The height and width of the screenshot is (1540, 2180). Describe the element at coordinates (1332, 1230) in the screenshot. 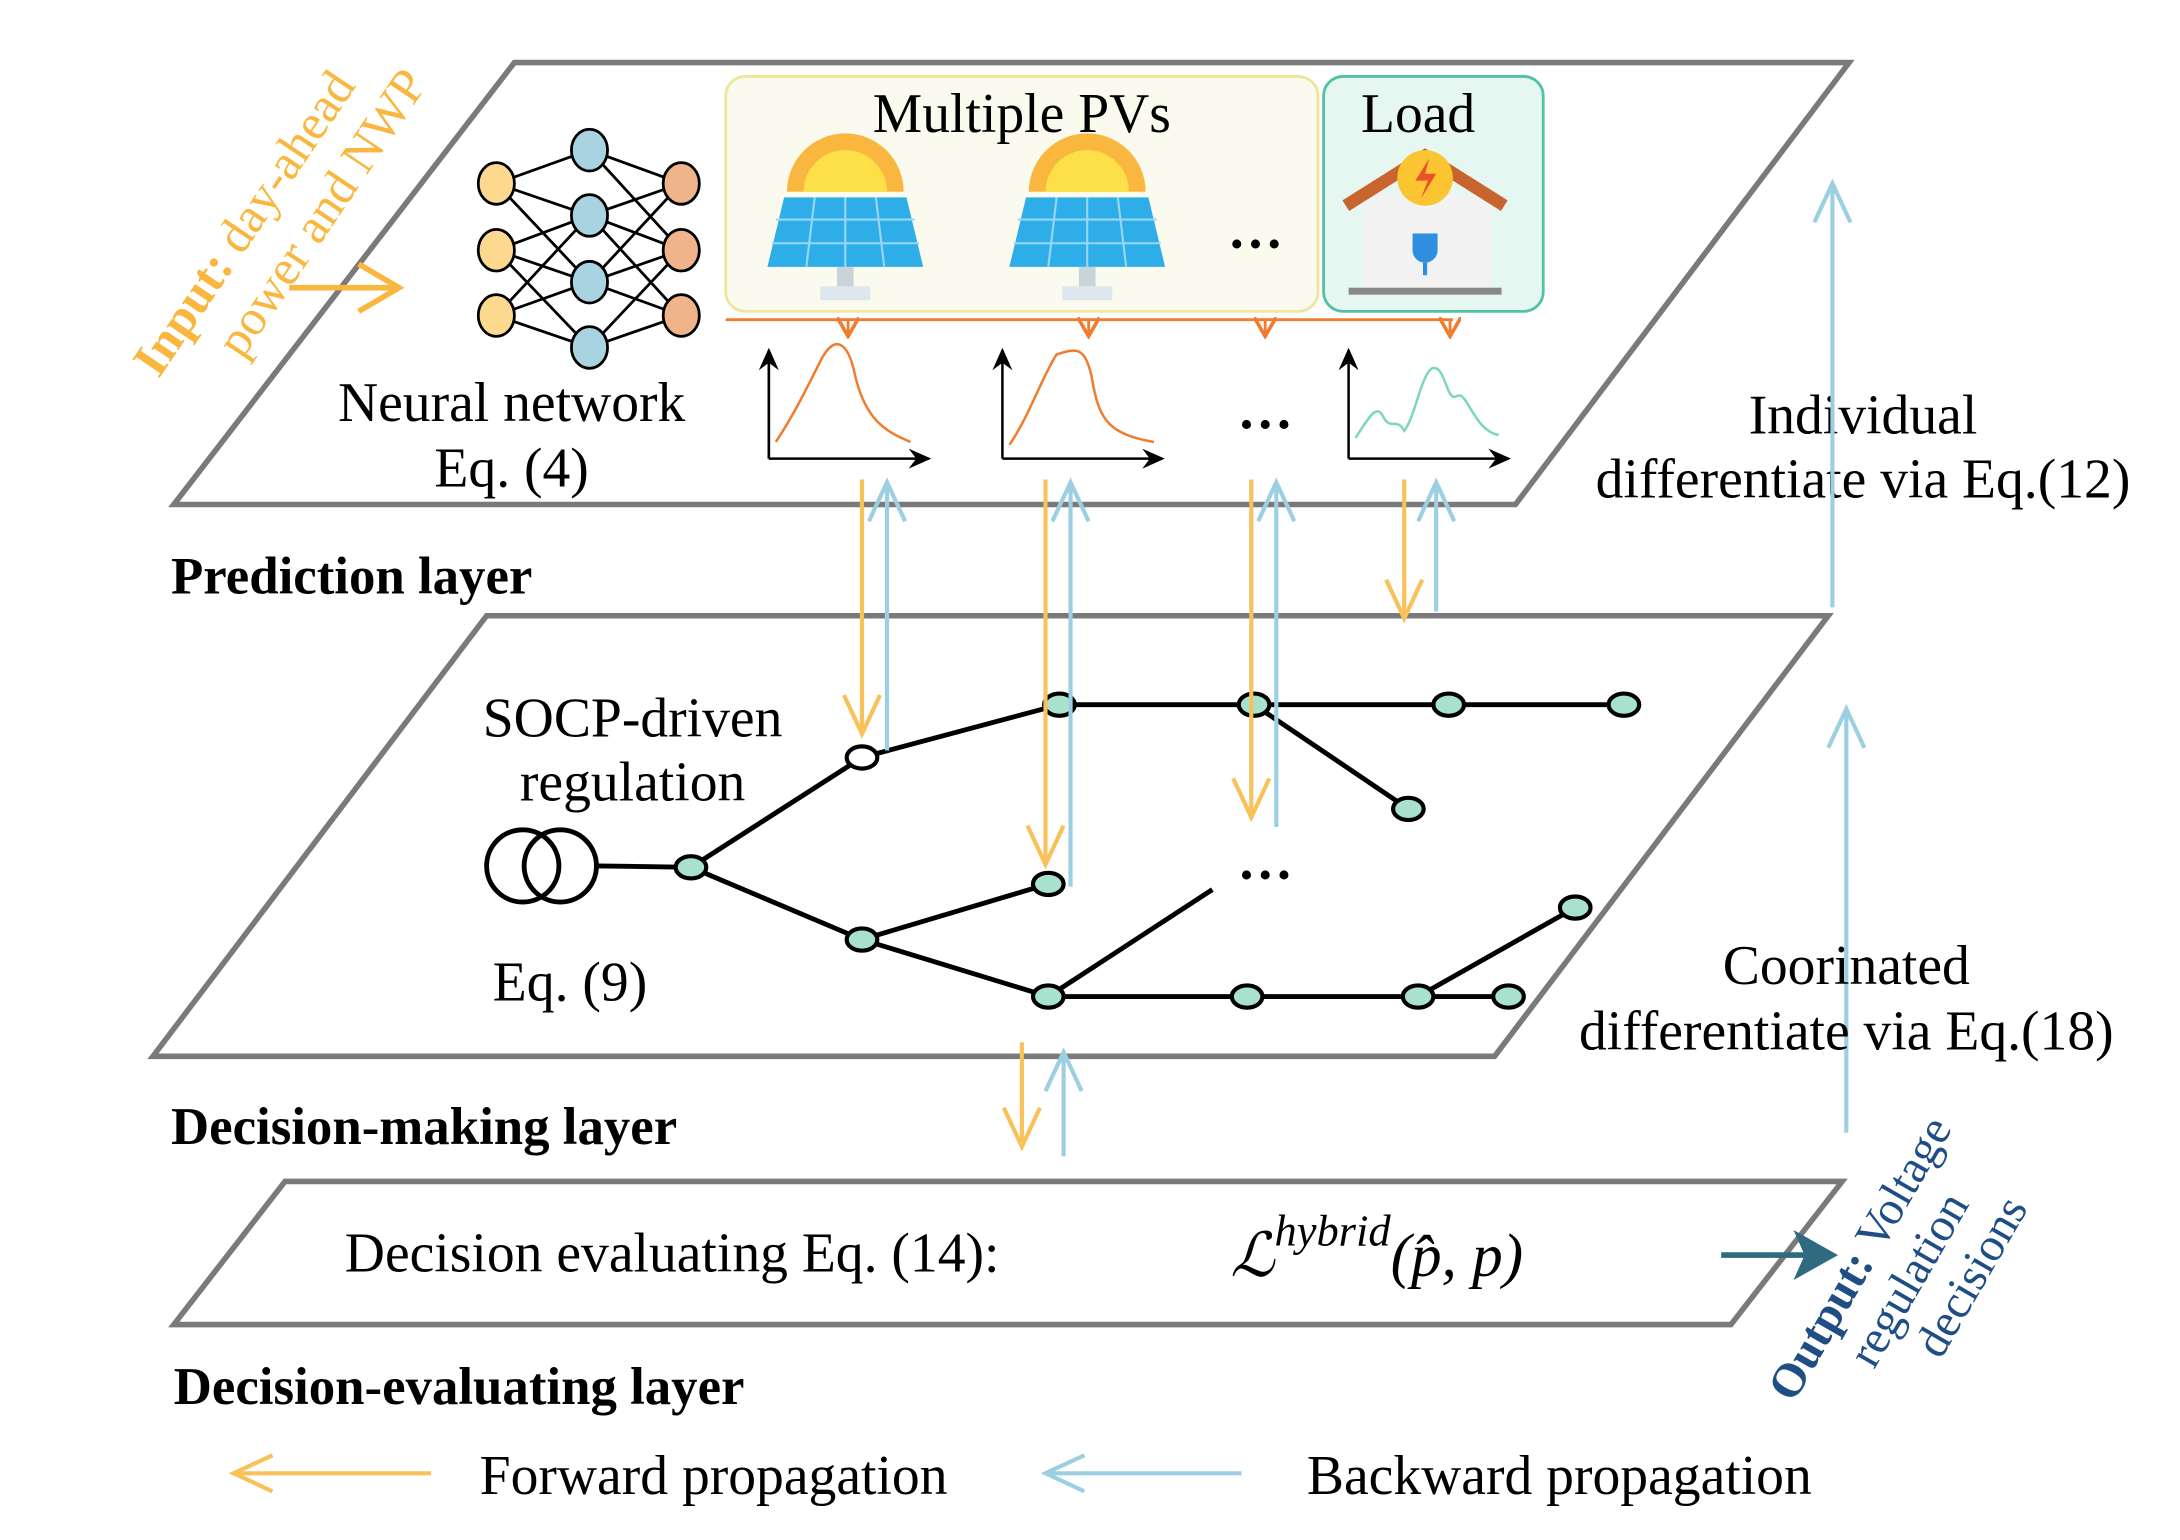

I see `formula-sup: hybrid` at that location.